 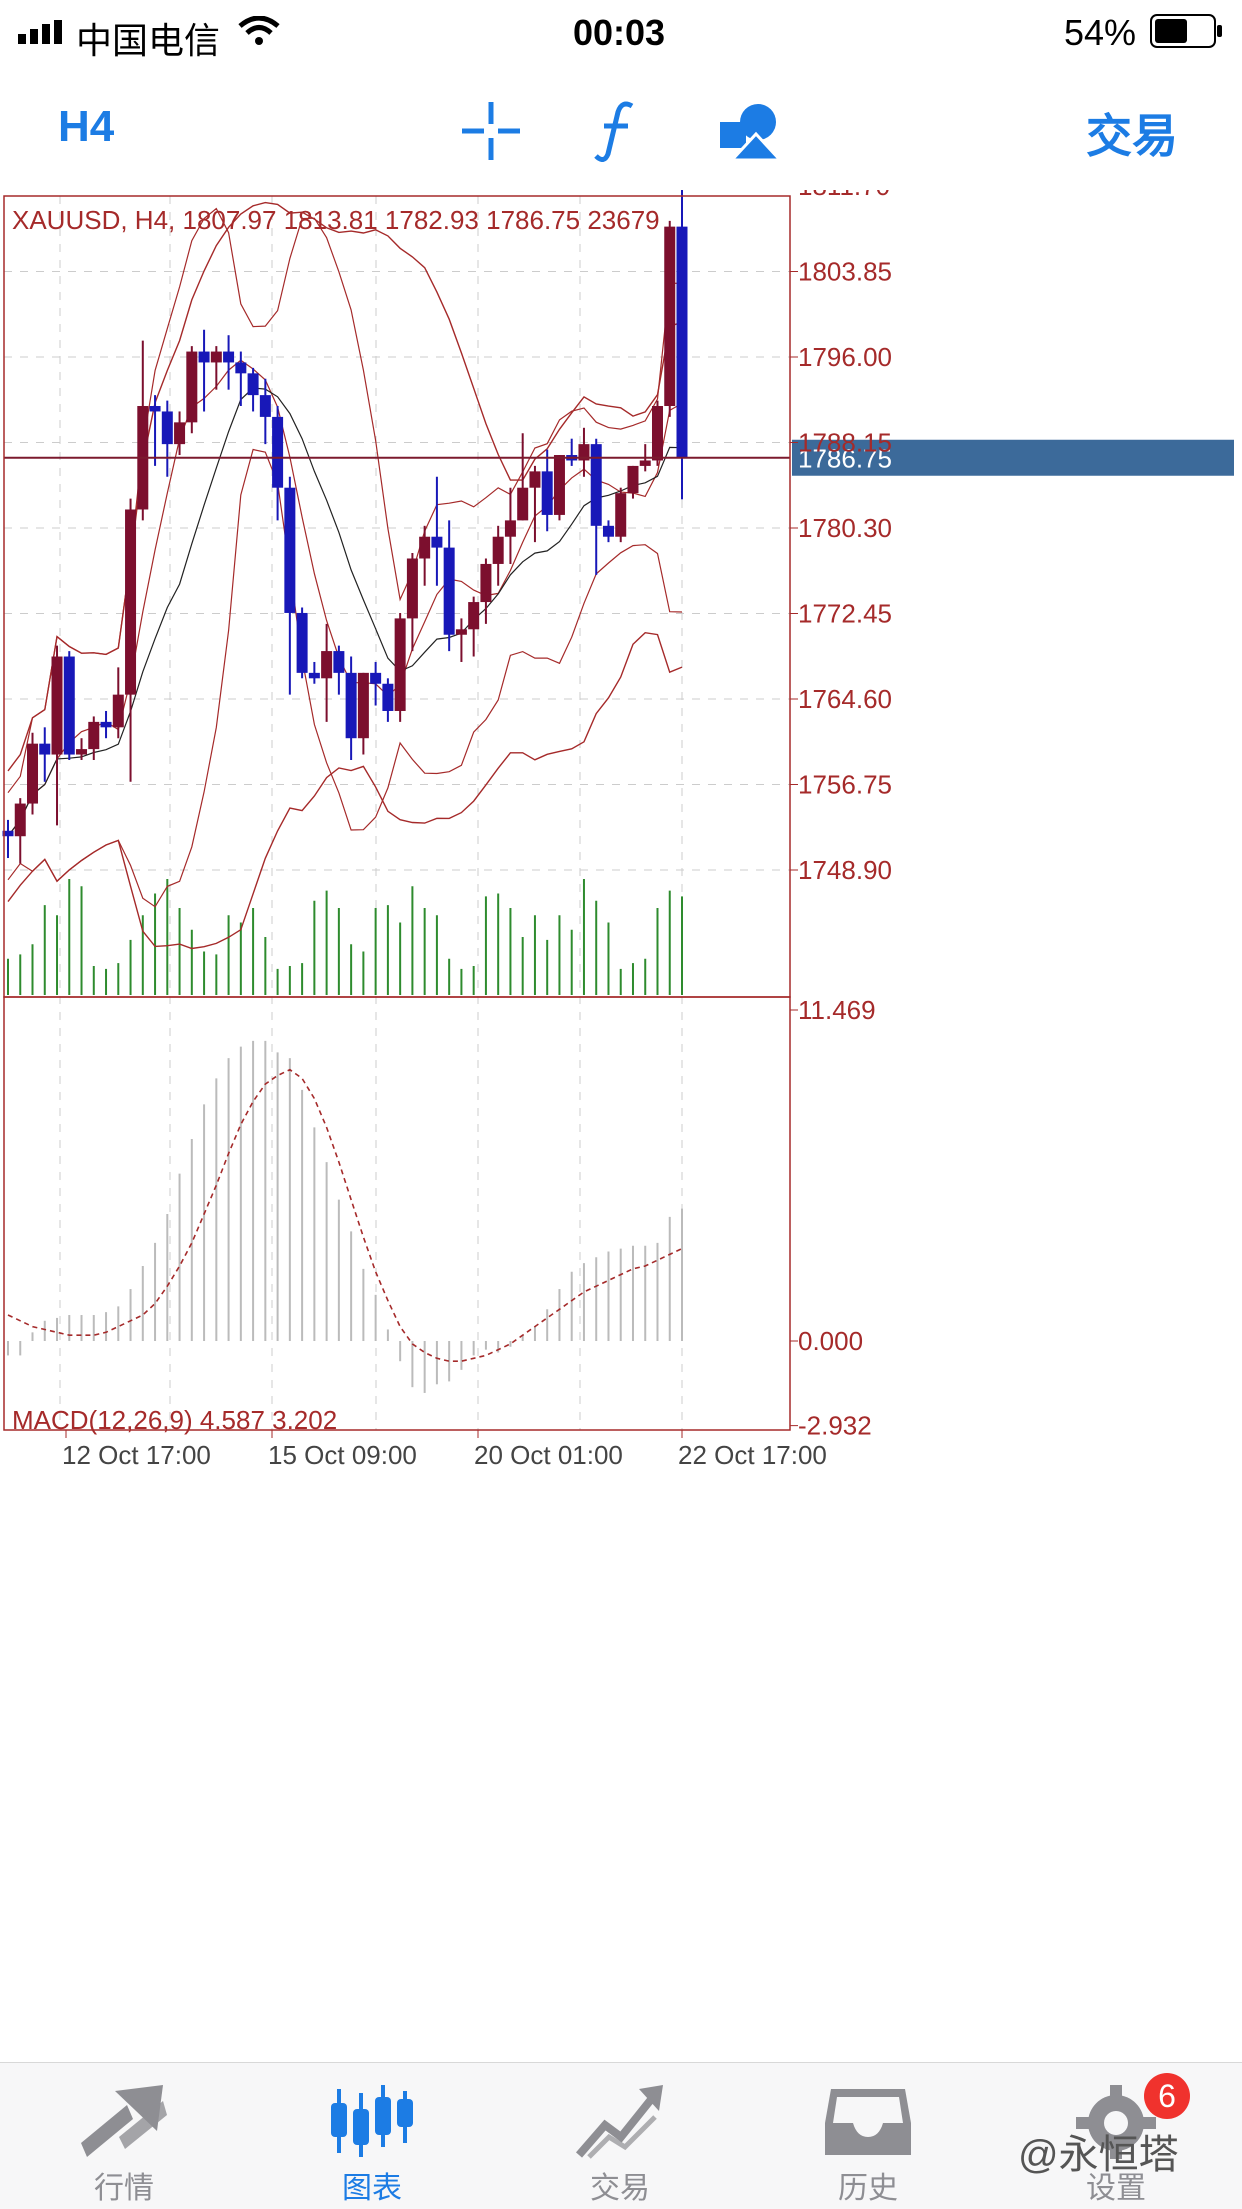 What do you see at coordinates (548, 1455) in the screenshot?
I see `time-axis-label: 20 Oct 01:00` at bounding box center [548, 1455].